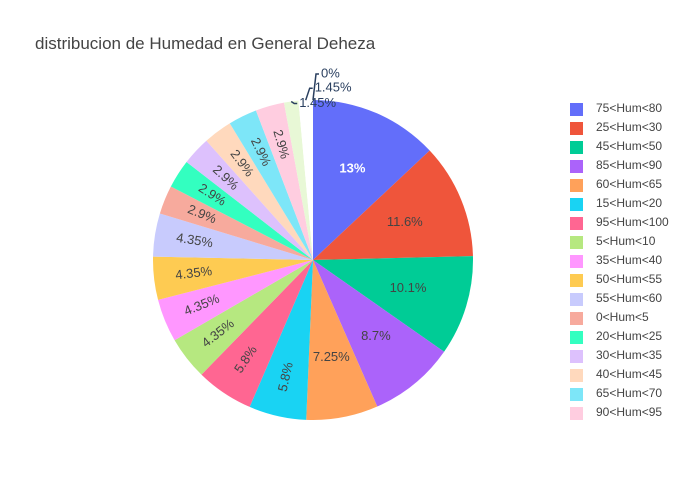 This screenshot has height=500, width=700. Describe the element at coordinates (333, 87) in the screenshot. I see `slice-label-18: 1.45%` at that location.